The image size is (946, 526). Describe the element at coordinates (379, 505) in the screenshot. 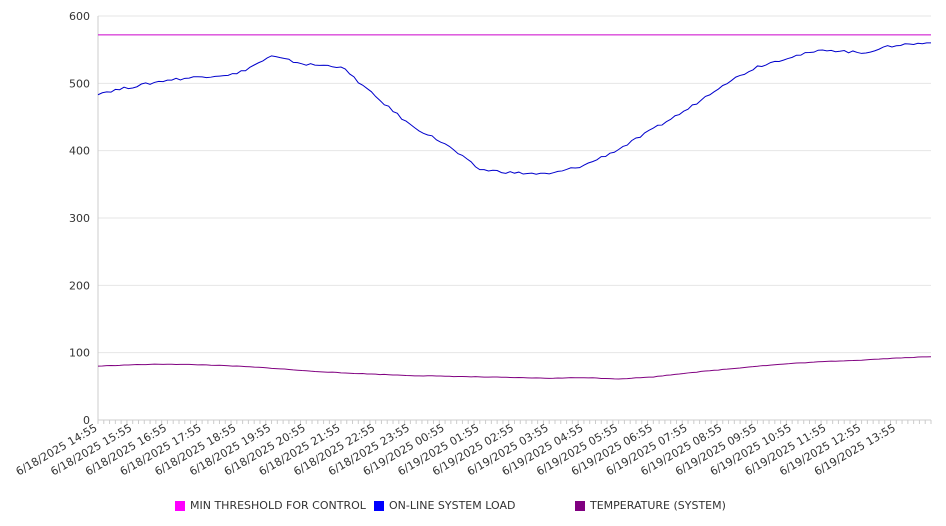

I see `legend-swatch-load` at that location.